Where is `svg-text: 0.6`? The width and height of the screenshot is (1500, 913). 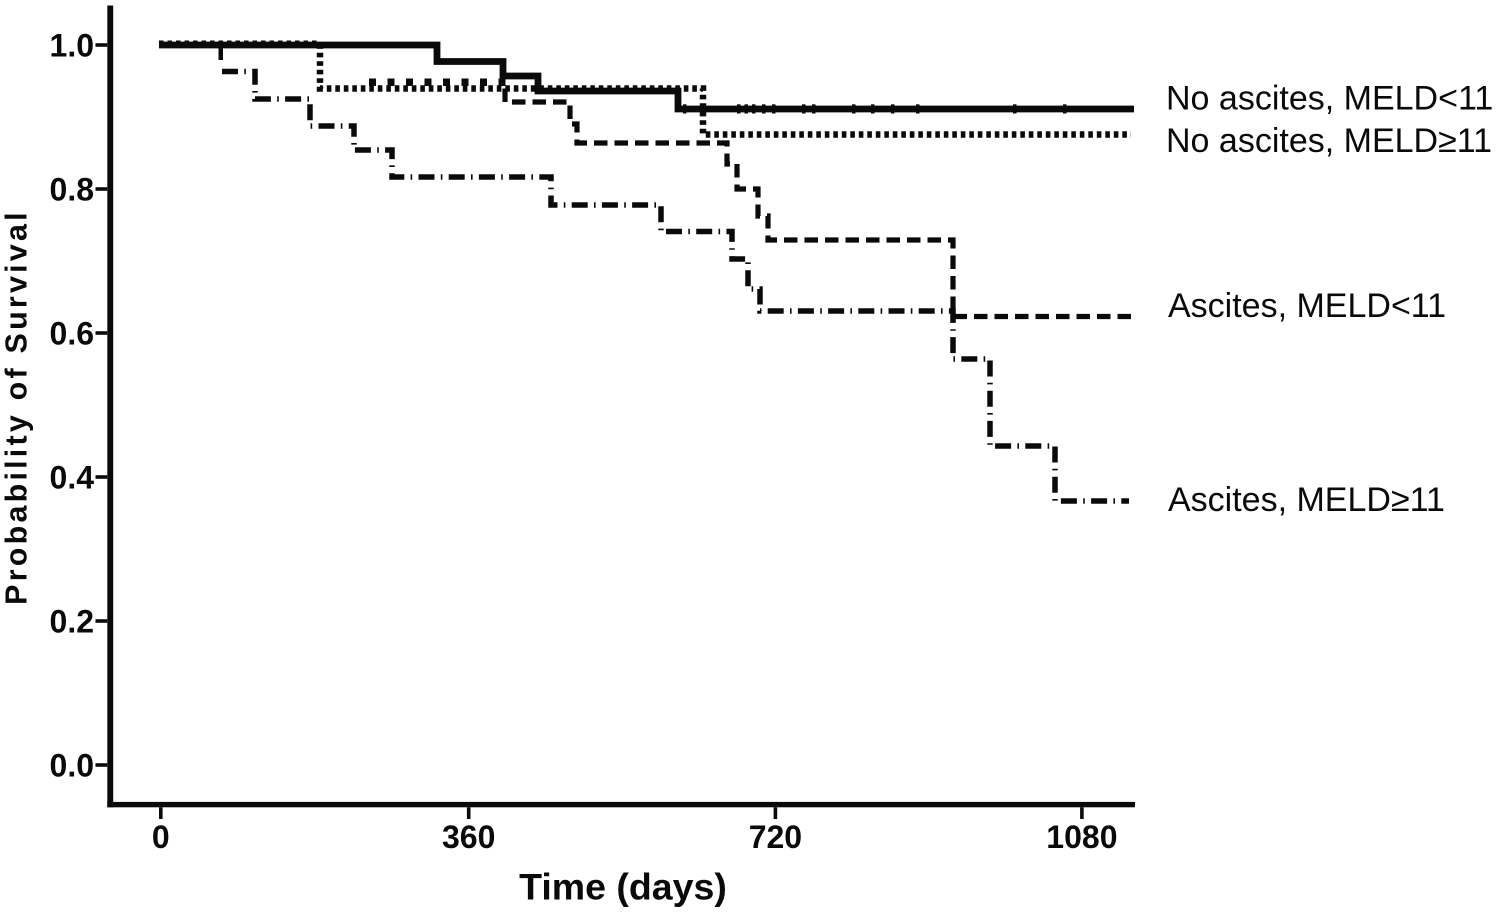 svg-text: 0.6 is located at coordinates (72, 334).